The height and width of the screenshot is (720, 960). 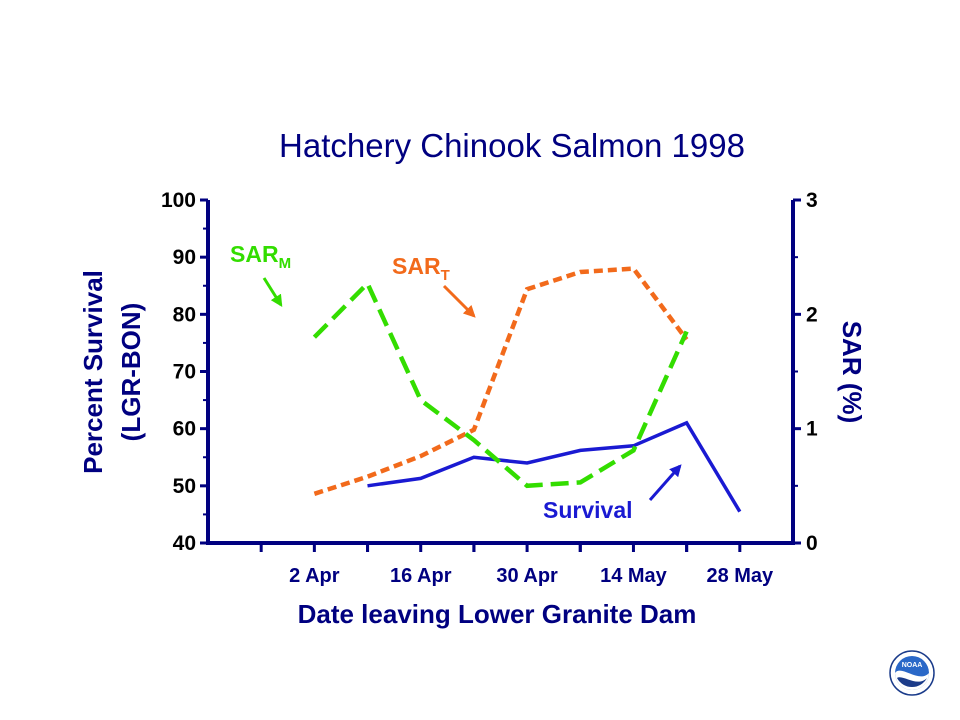 What do you see at coordinates (184, 372) in the screenshot?
I see `y-left-tick-label: 70` at bounding box center [184, 372].